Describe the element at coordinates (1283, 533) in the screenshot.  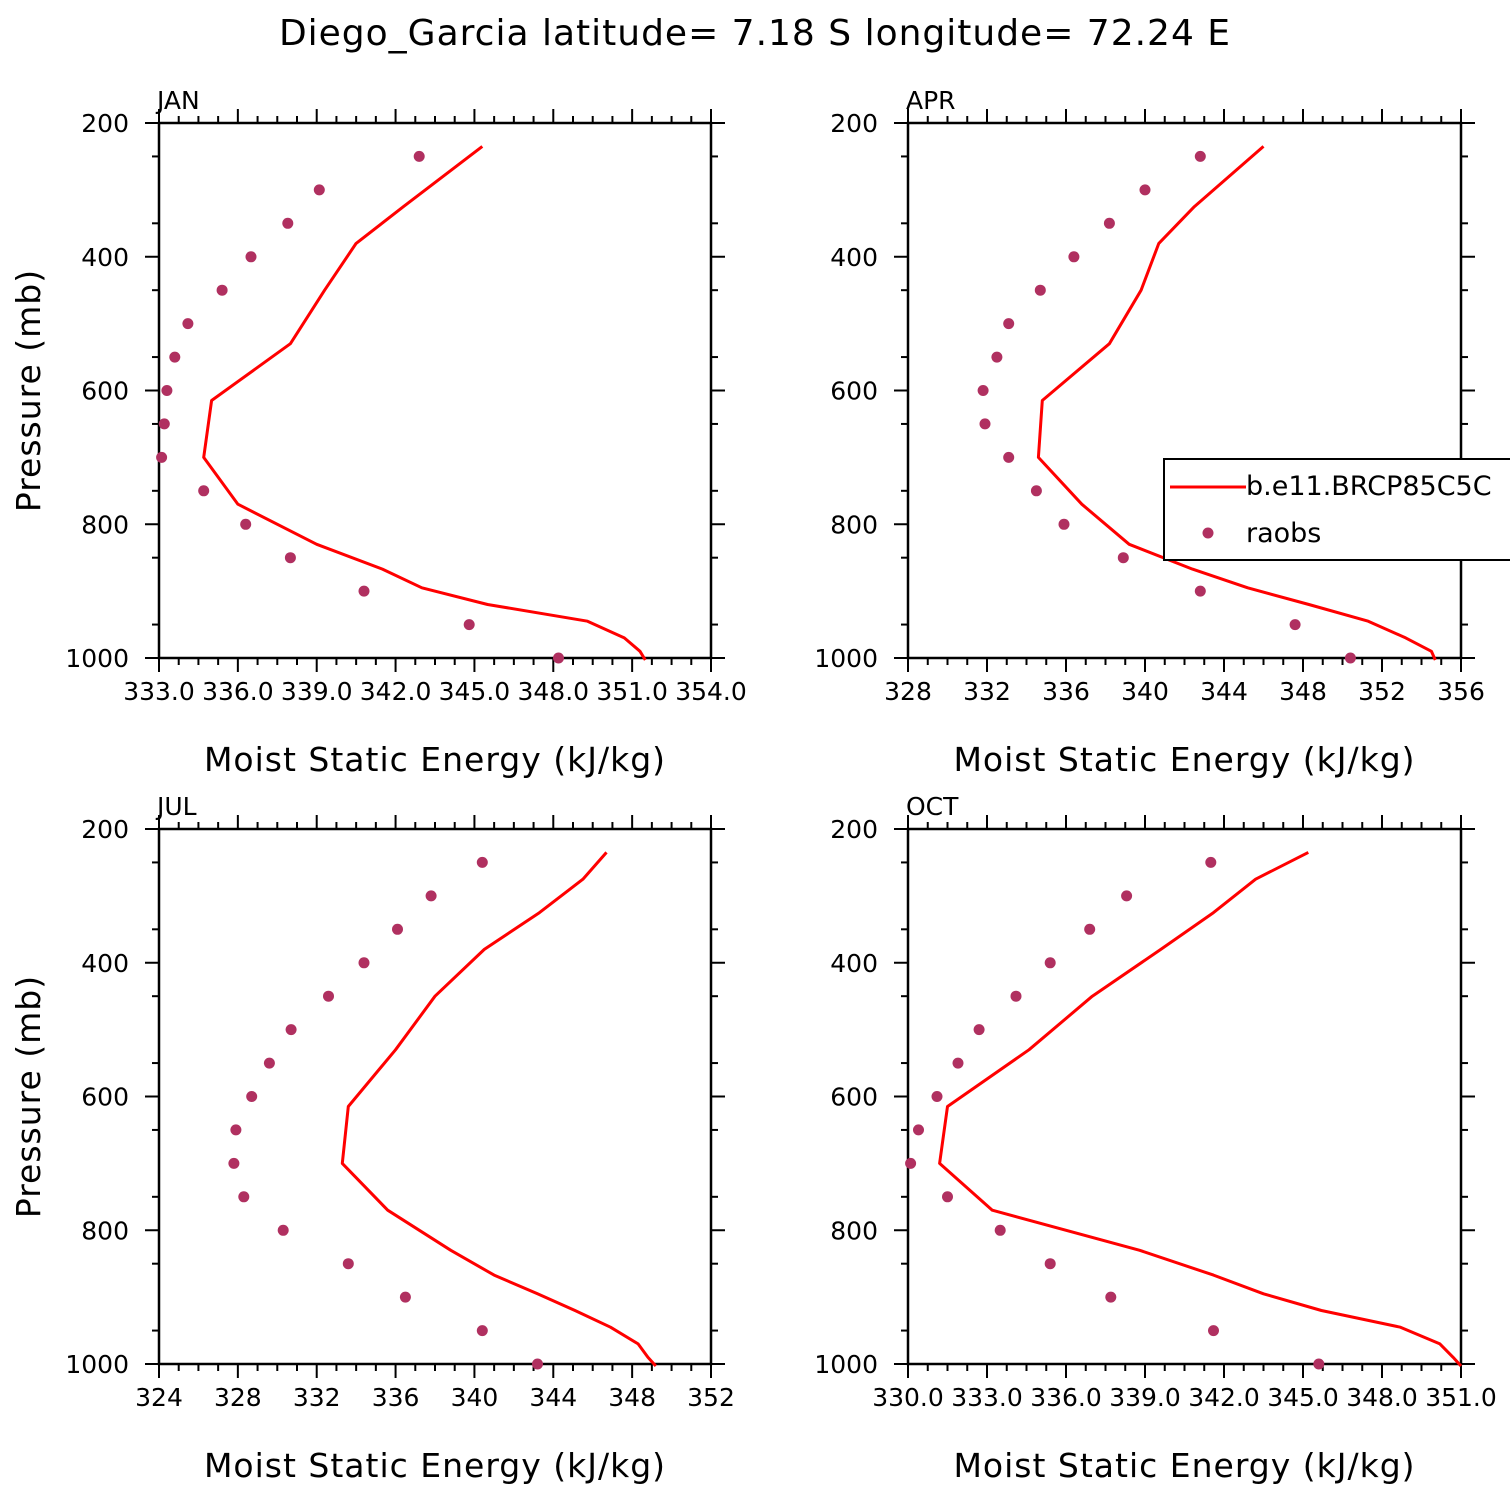
I see `legend-obs-label: raobs` at that location.